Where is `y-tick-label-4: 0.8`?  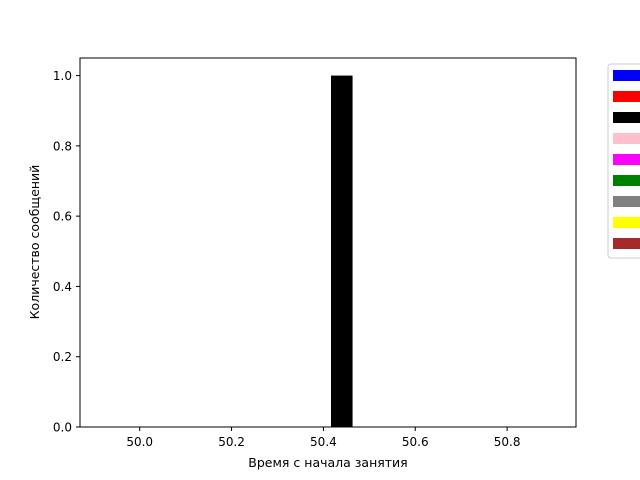
y-tick-label-4: 0.8 is located at coordinates (62, 146).